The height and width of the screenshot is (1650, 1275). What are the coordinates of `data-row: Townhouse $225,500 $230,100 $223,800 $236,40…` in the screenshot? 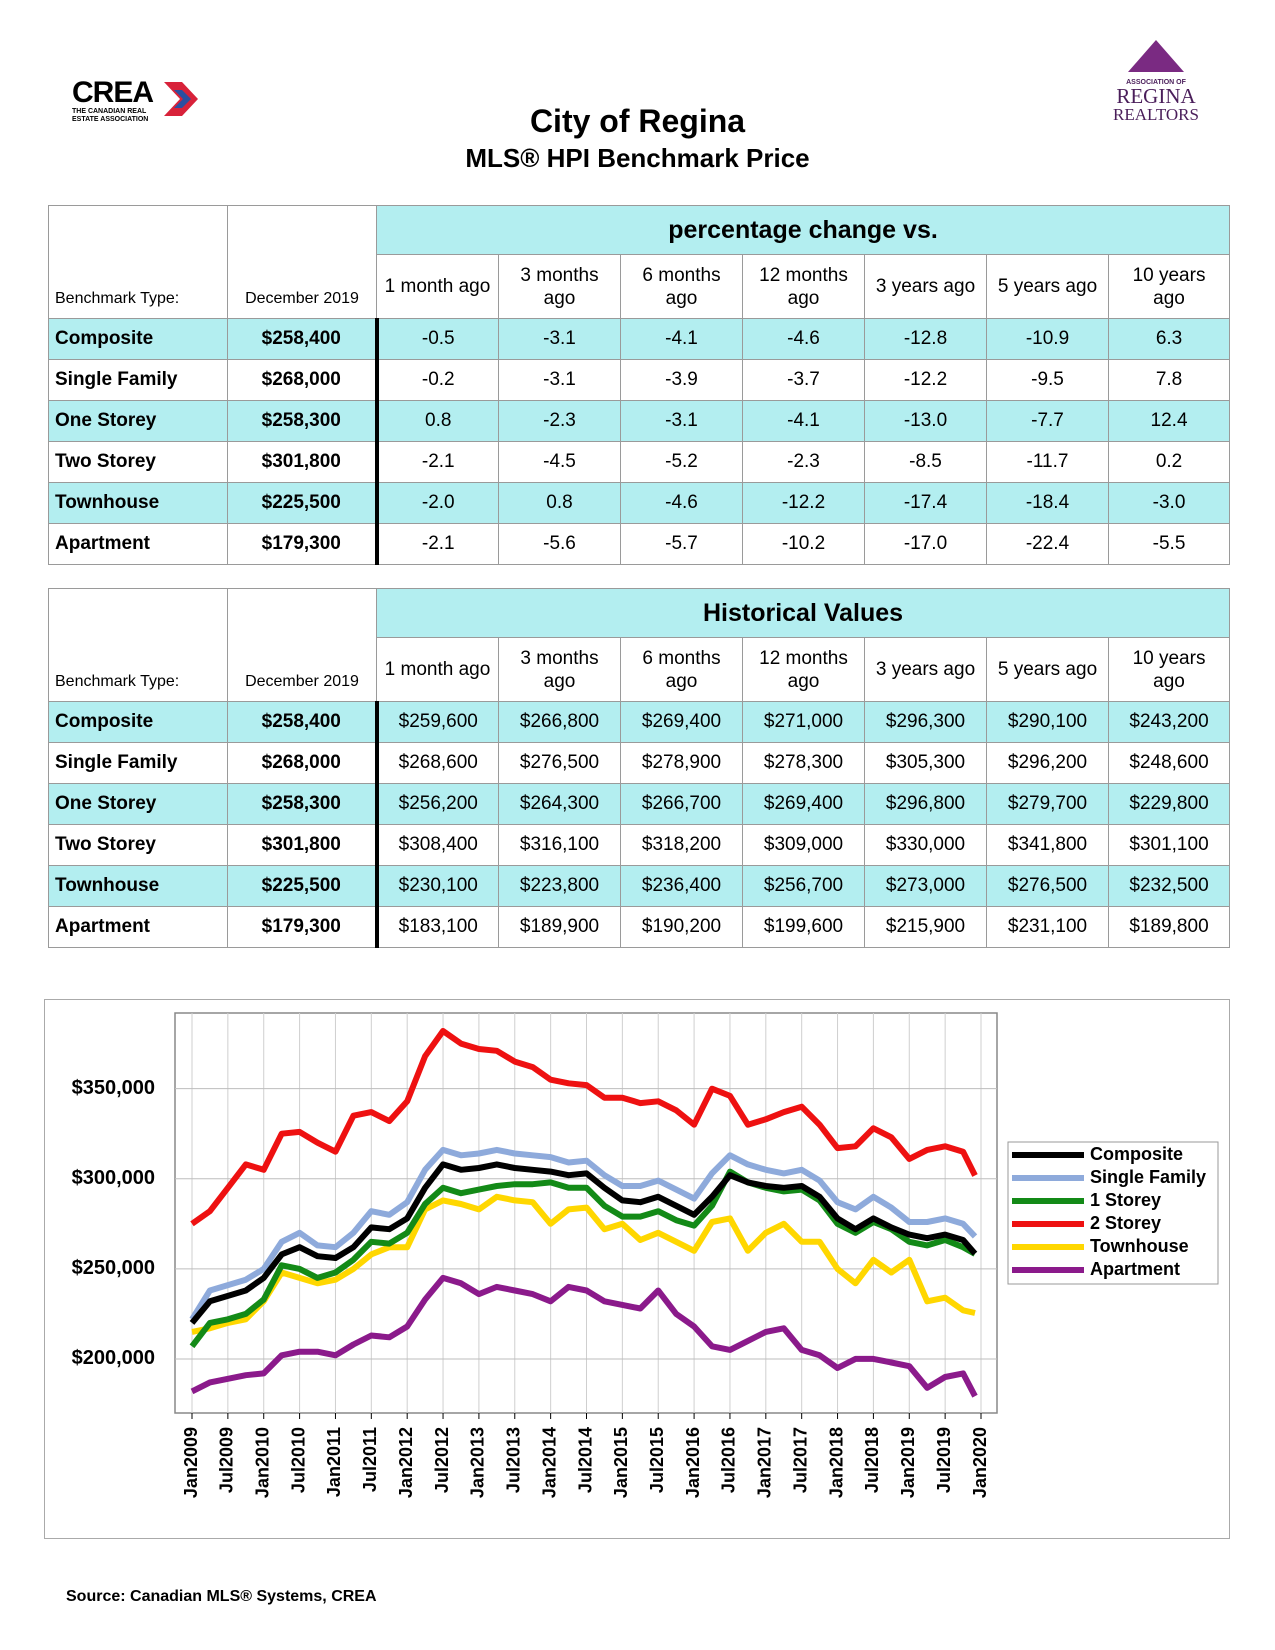 It's located at (639, 886).